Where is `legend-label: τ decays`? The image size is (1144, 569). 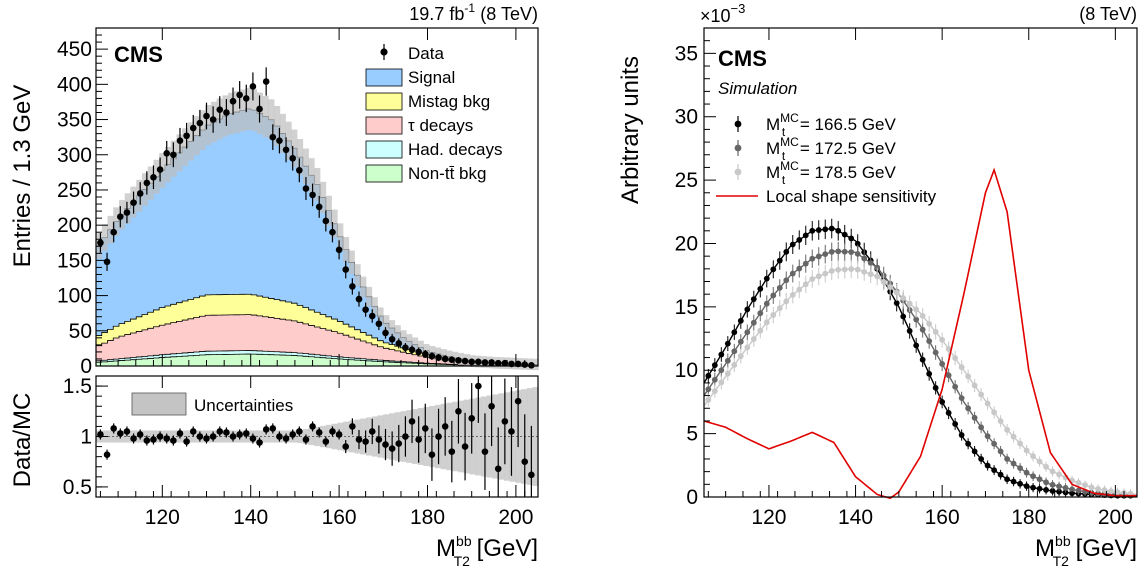 legend-label: τ decays is located at coordinates (440, 125).